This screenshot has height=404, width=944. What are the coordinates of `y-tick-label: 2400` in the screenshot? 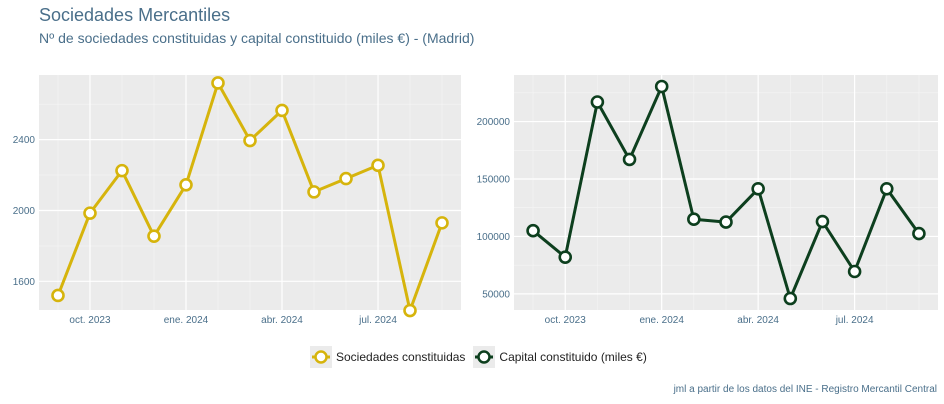 It's located at (24, 140).